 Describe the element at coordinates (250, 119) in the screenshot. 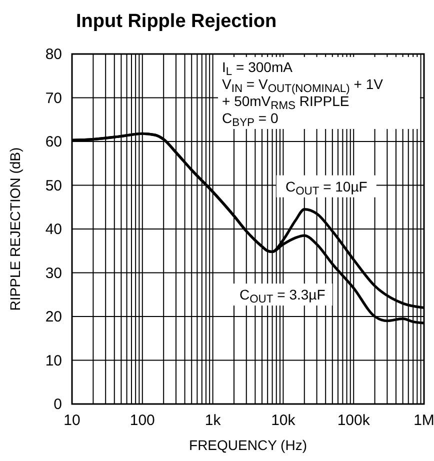

I see `annotation: C$_{BYP}$ = 0` at that location.